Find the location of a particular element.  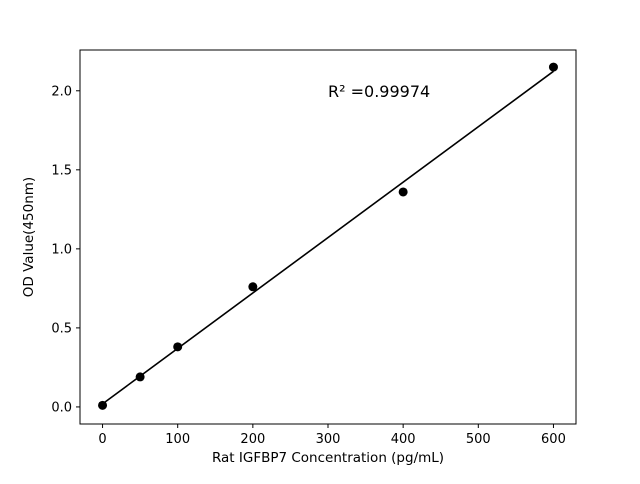

x-axis-label: Rat IGFBP7 Concentration (pg/mL) is located at coordinates (328, 458).